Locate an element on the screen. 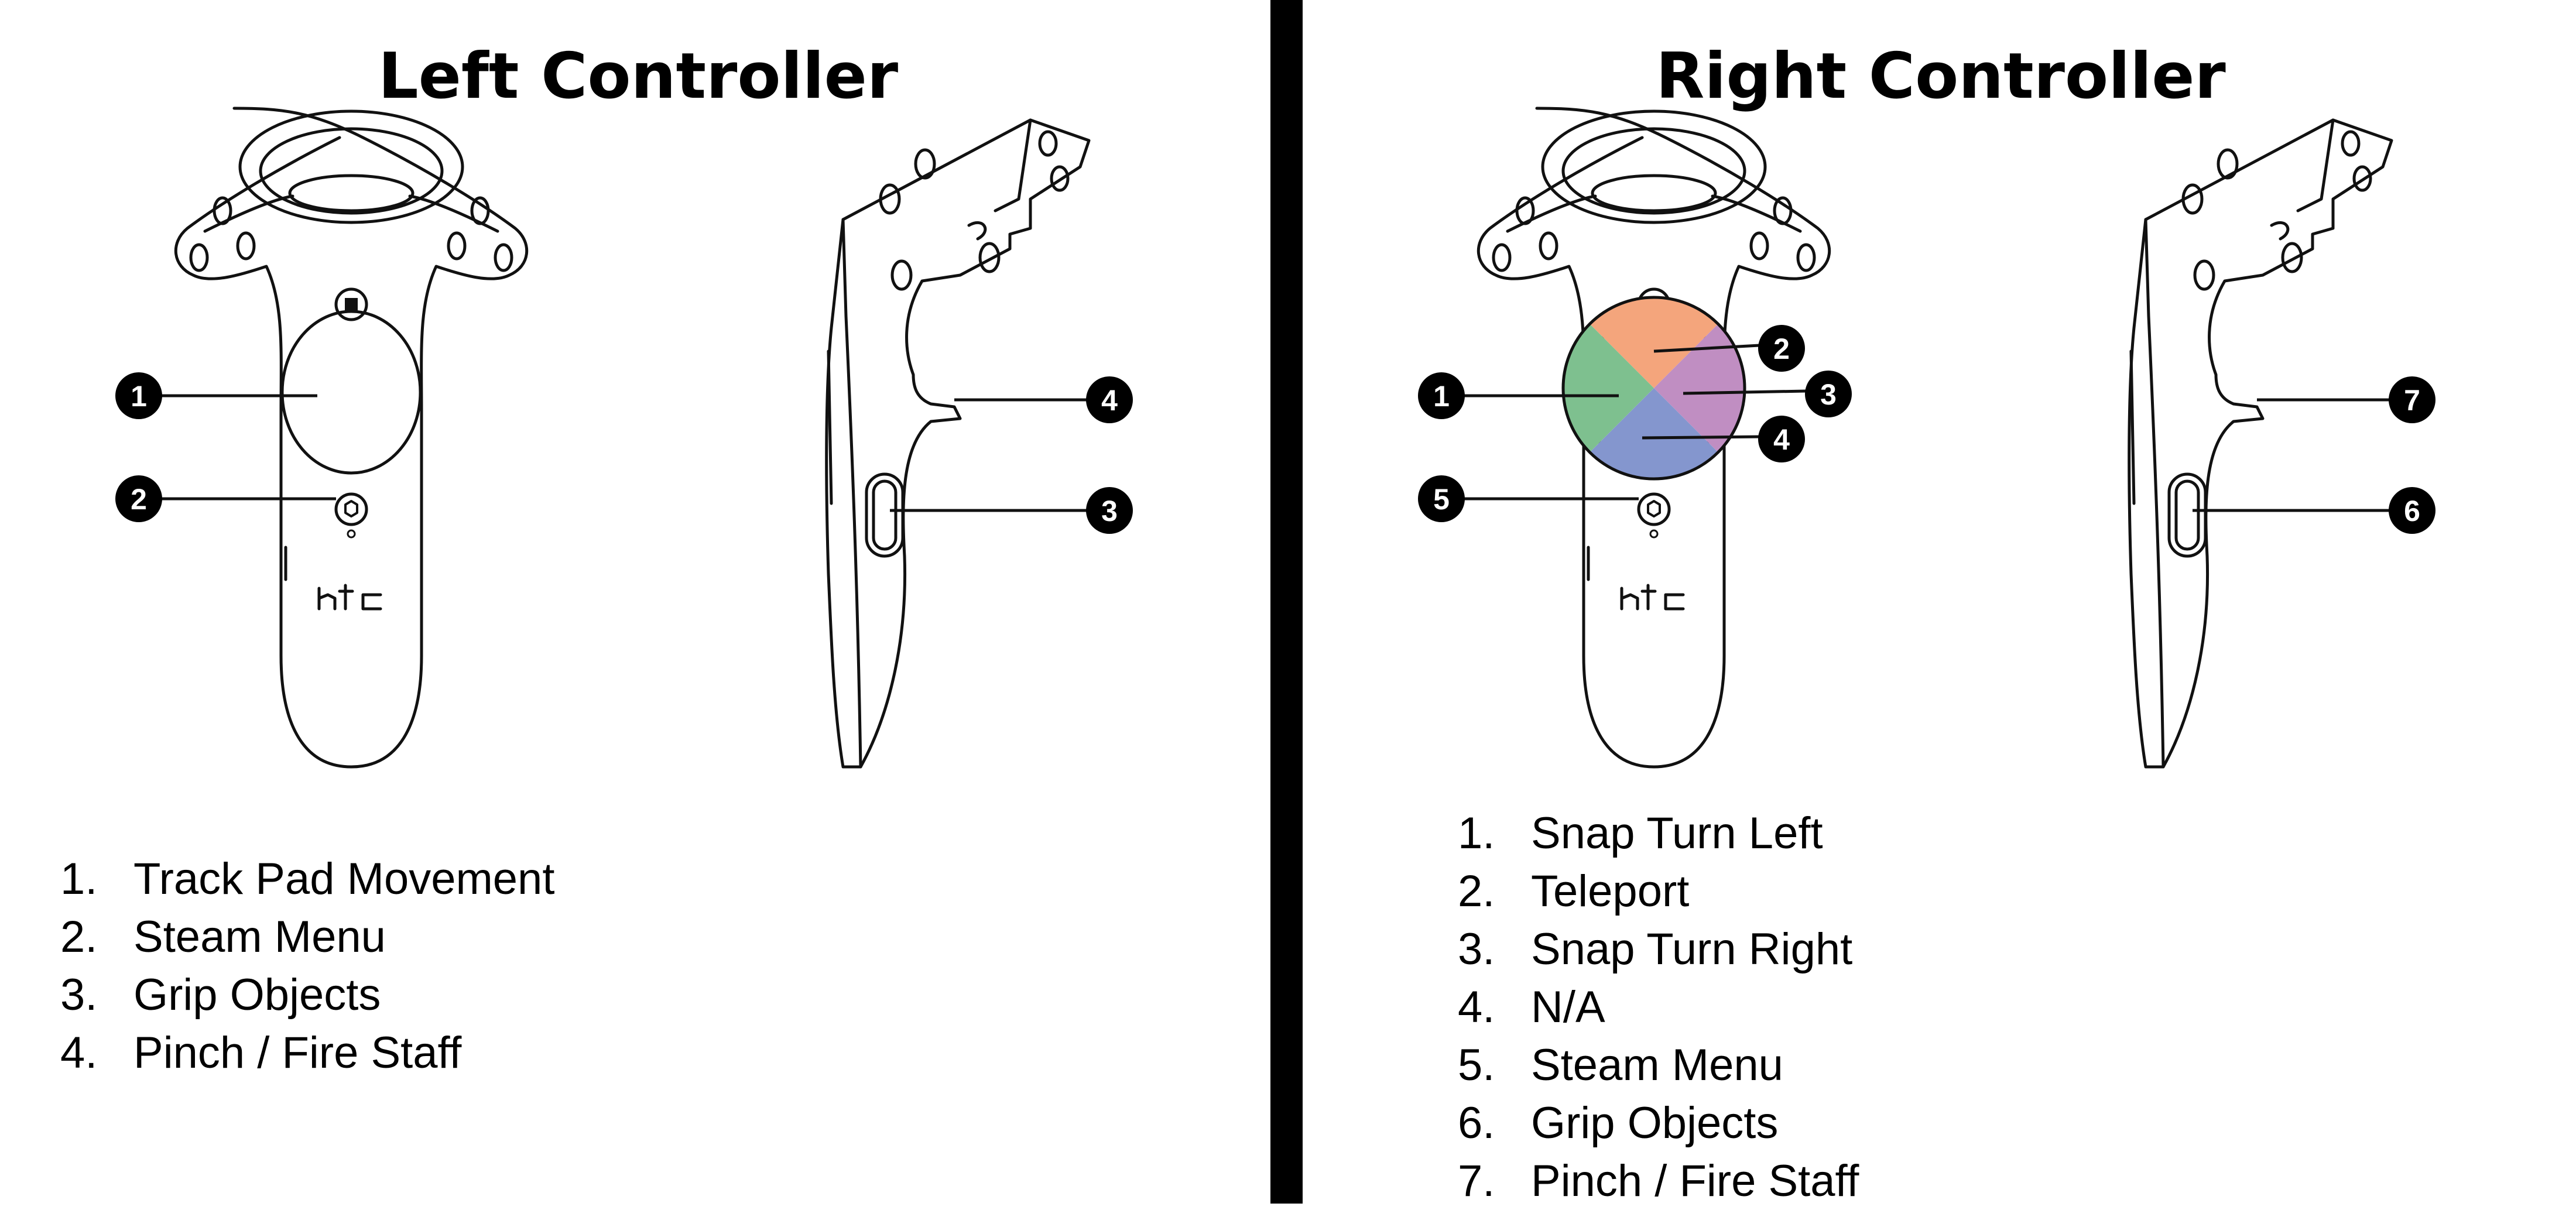 This screenshot has height=1210, width=2576. right-callout-2-leader is located at coordinates (1706, 348).